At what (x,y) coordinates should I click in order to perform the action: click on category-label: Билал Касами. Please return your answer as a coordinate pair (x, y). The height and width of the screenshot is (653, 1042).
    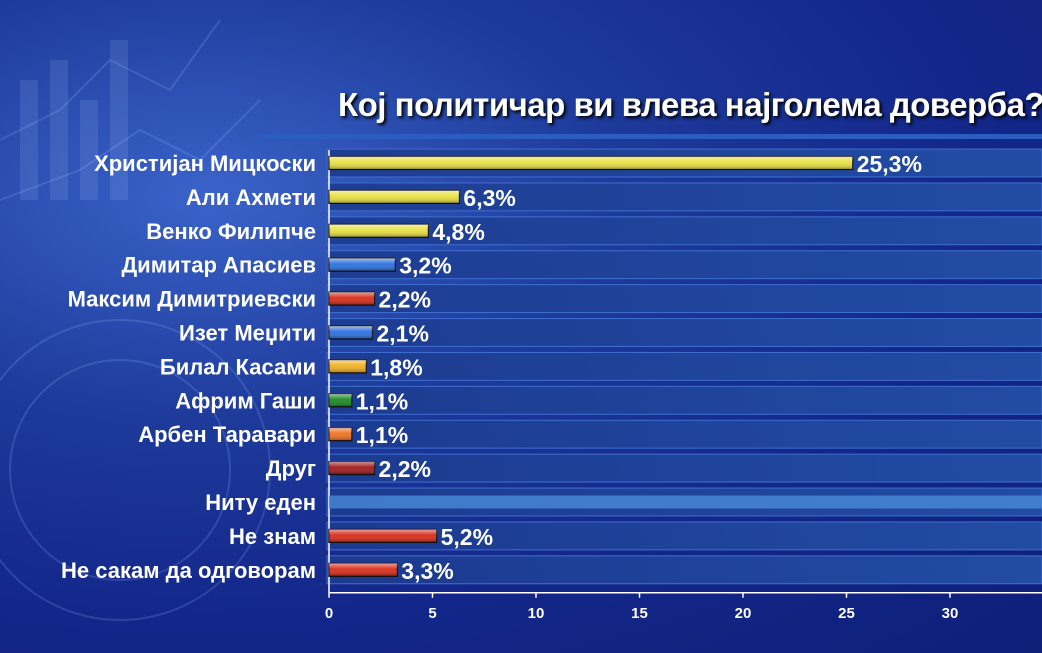
    Looking at the image, I should click on (238, 366).